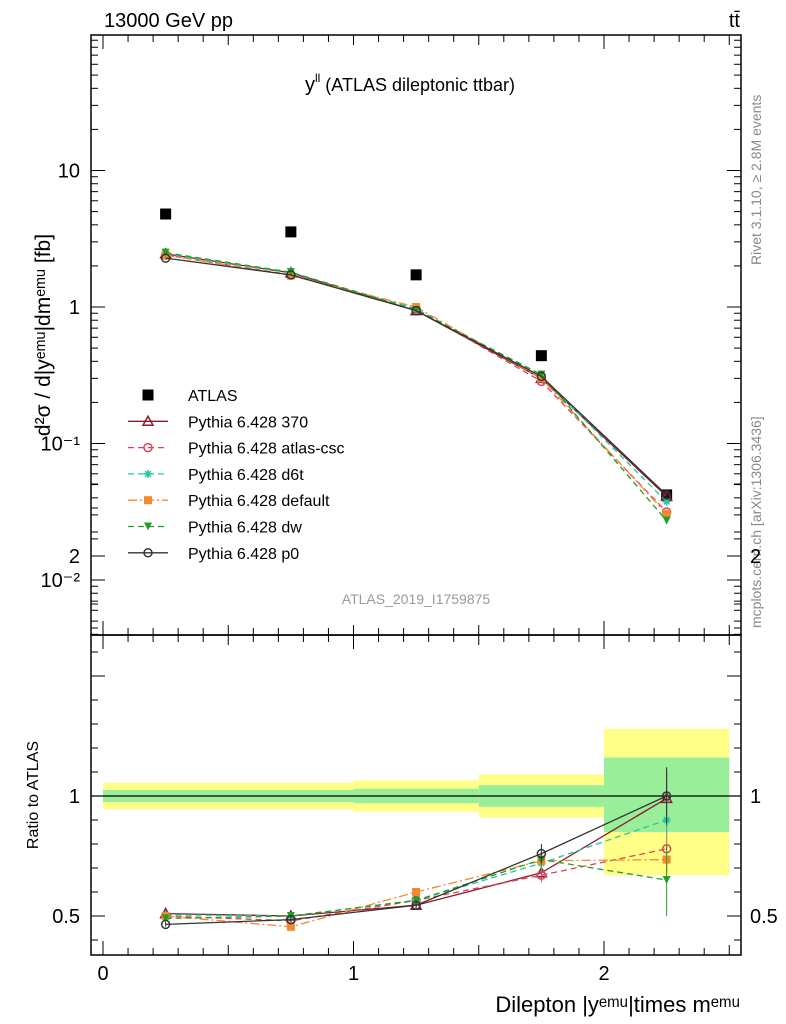 Image resolution: width=786 pixels, height=1024 pixels. What do you see at coordinates (416, 885) in the screenshot?
I see `ratio-series-line` at bounding box center [416, 885].